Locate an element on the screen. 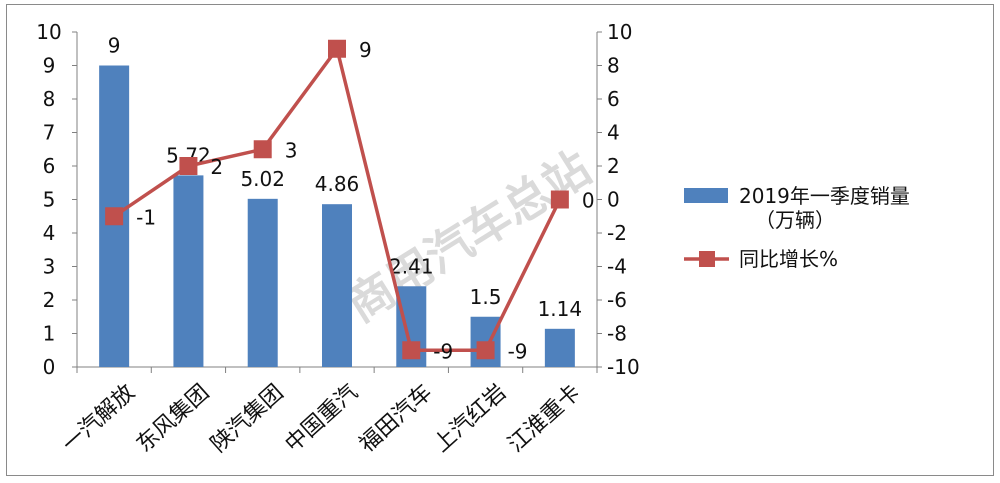 The width and height of the screenshot is (1000, 483). right-tick-label: 10 is located at coordinates (619, 32).